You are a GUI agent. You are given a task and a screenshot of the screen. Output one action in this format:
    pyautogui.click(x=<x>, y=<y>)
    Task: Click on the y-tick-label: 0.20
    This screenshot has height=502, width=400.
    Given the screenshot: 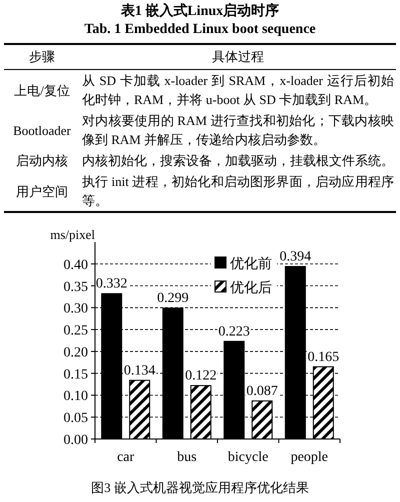 What is the action you would take?
    pyautogui.click(x=76, y=352)
    